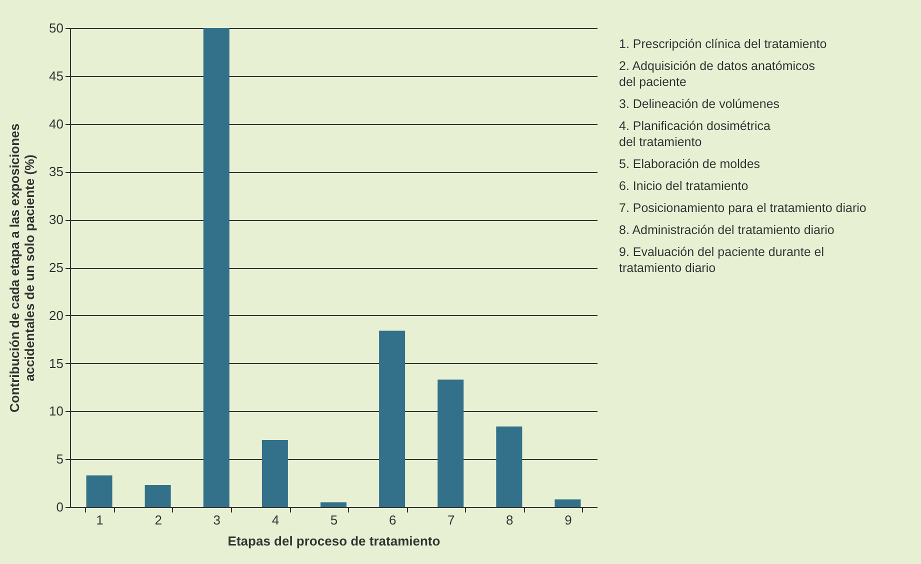 Image resolution: width=921 pixels, height=564 pixels. What do you see at coordinates (60, 507) in the screenshot?
I see `y-tick-label: 0` at bounding box center [60, 507].